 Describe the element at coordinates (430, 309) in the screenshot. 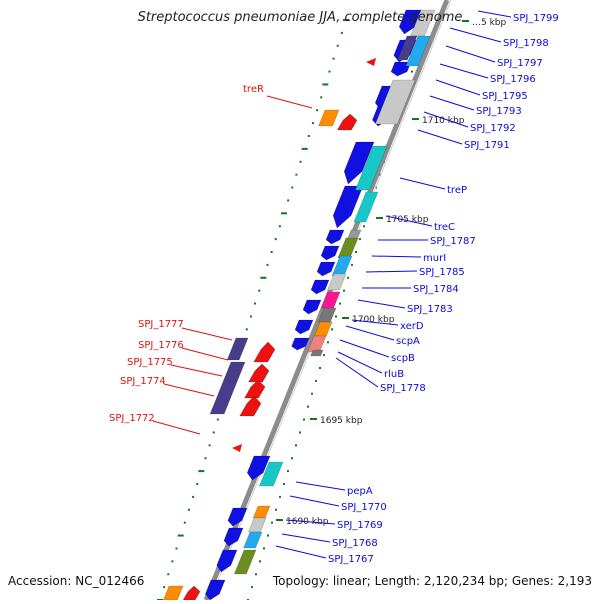

I see `right-gene-label: SPJ_1783` at that location.